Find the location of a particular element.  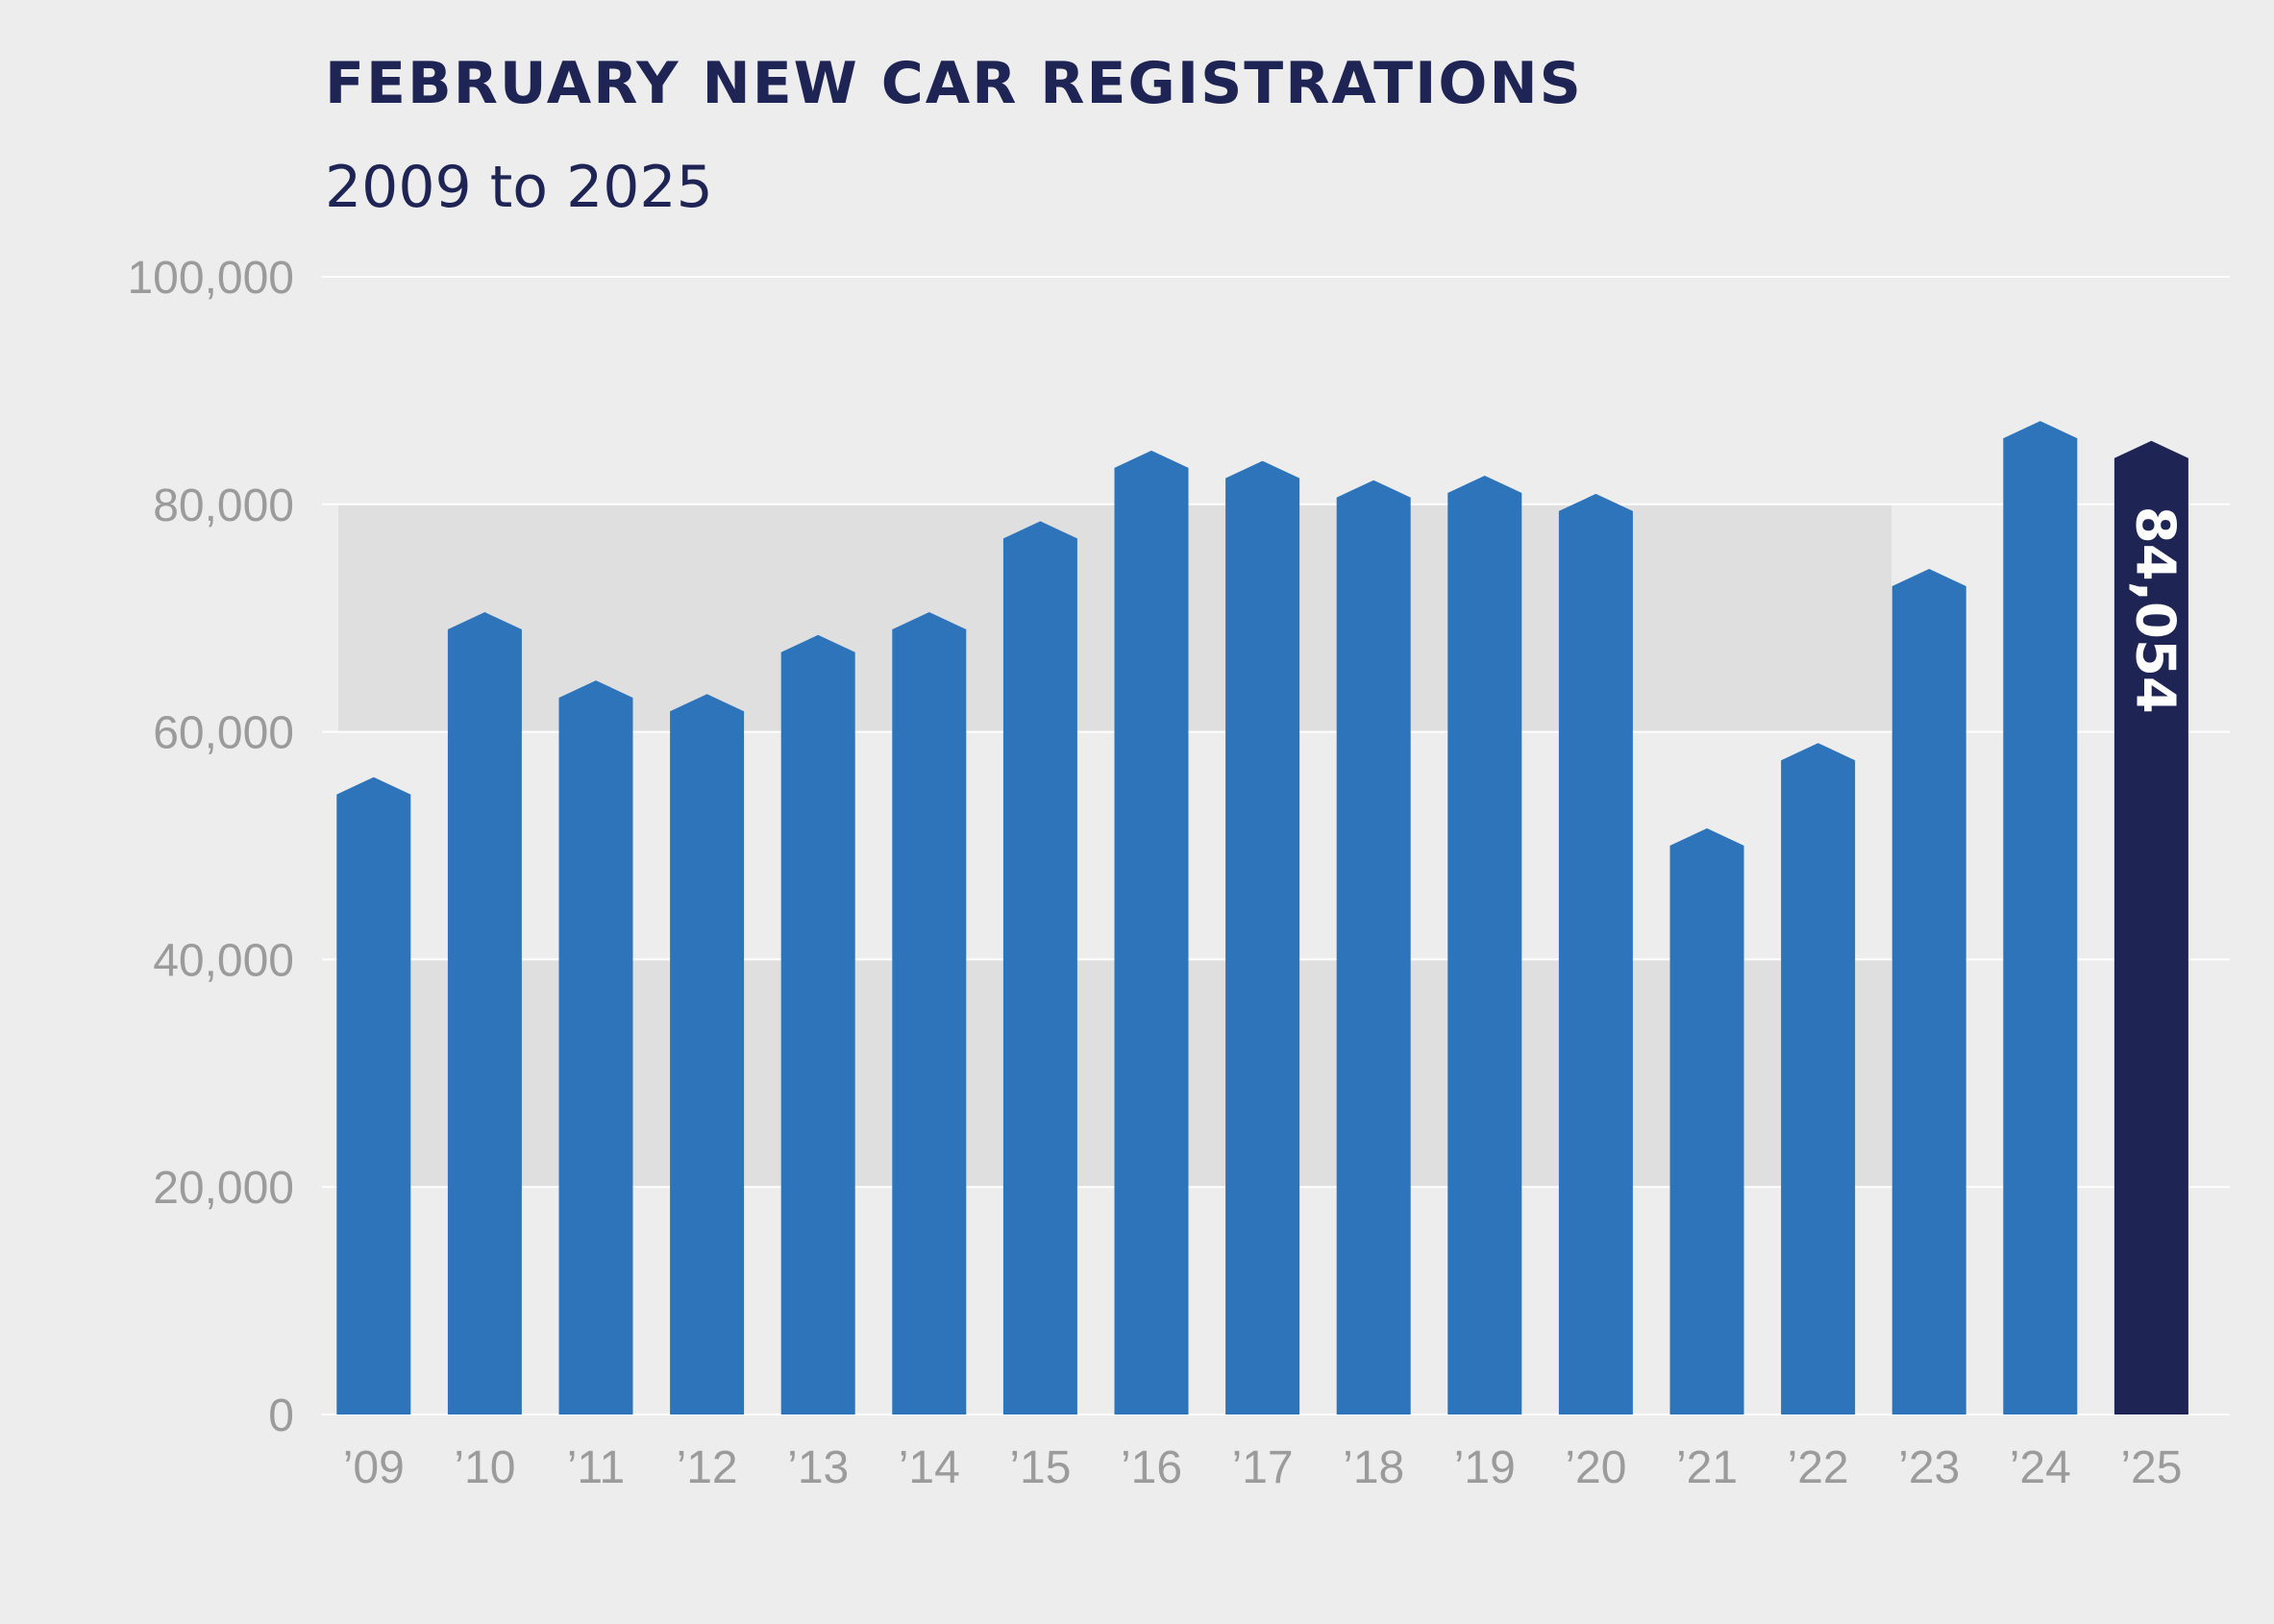

highlight-value-label: 84,054 is located at coordinates (2154, 610).